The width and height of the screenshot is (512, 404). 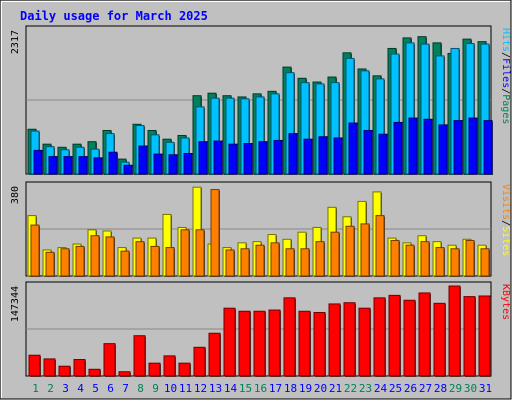 I want to click on x-label-day-30: 30, so click(x=470, y=388).